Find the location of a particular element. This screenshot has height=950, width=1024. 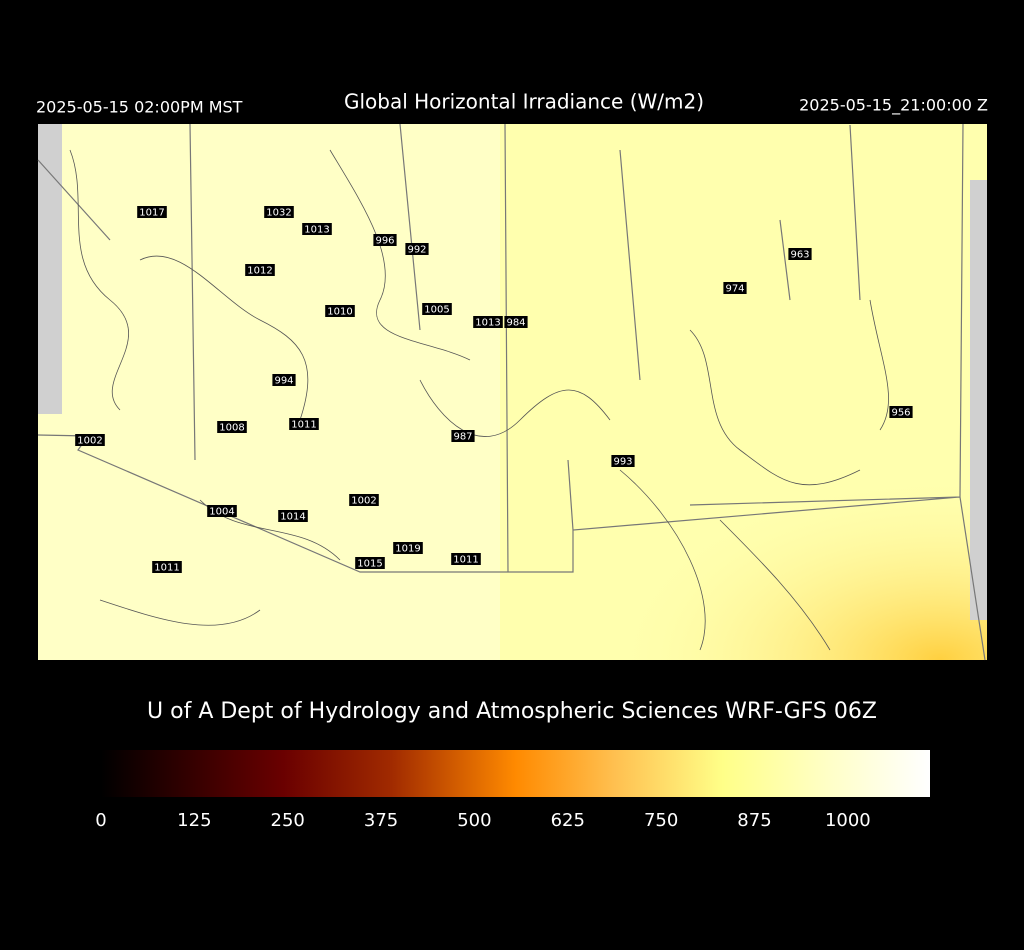

station-label: 1032 is located at coordinates (278, 213).